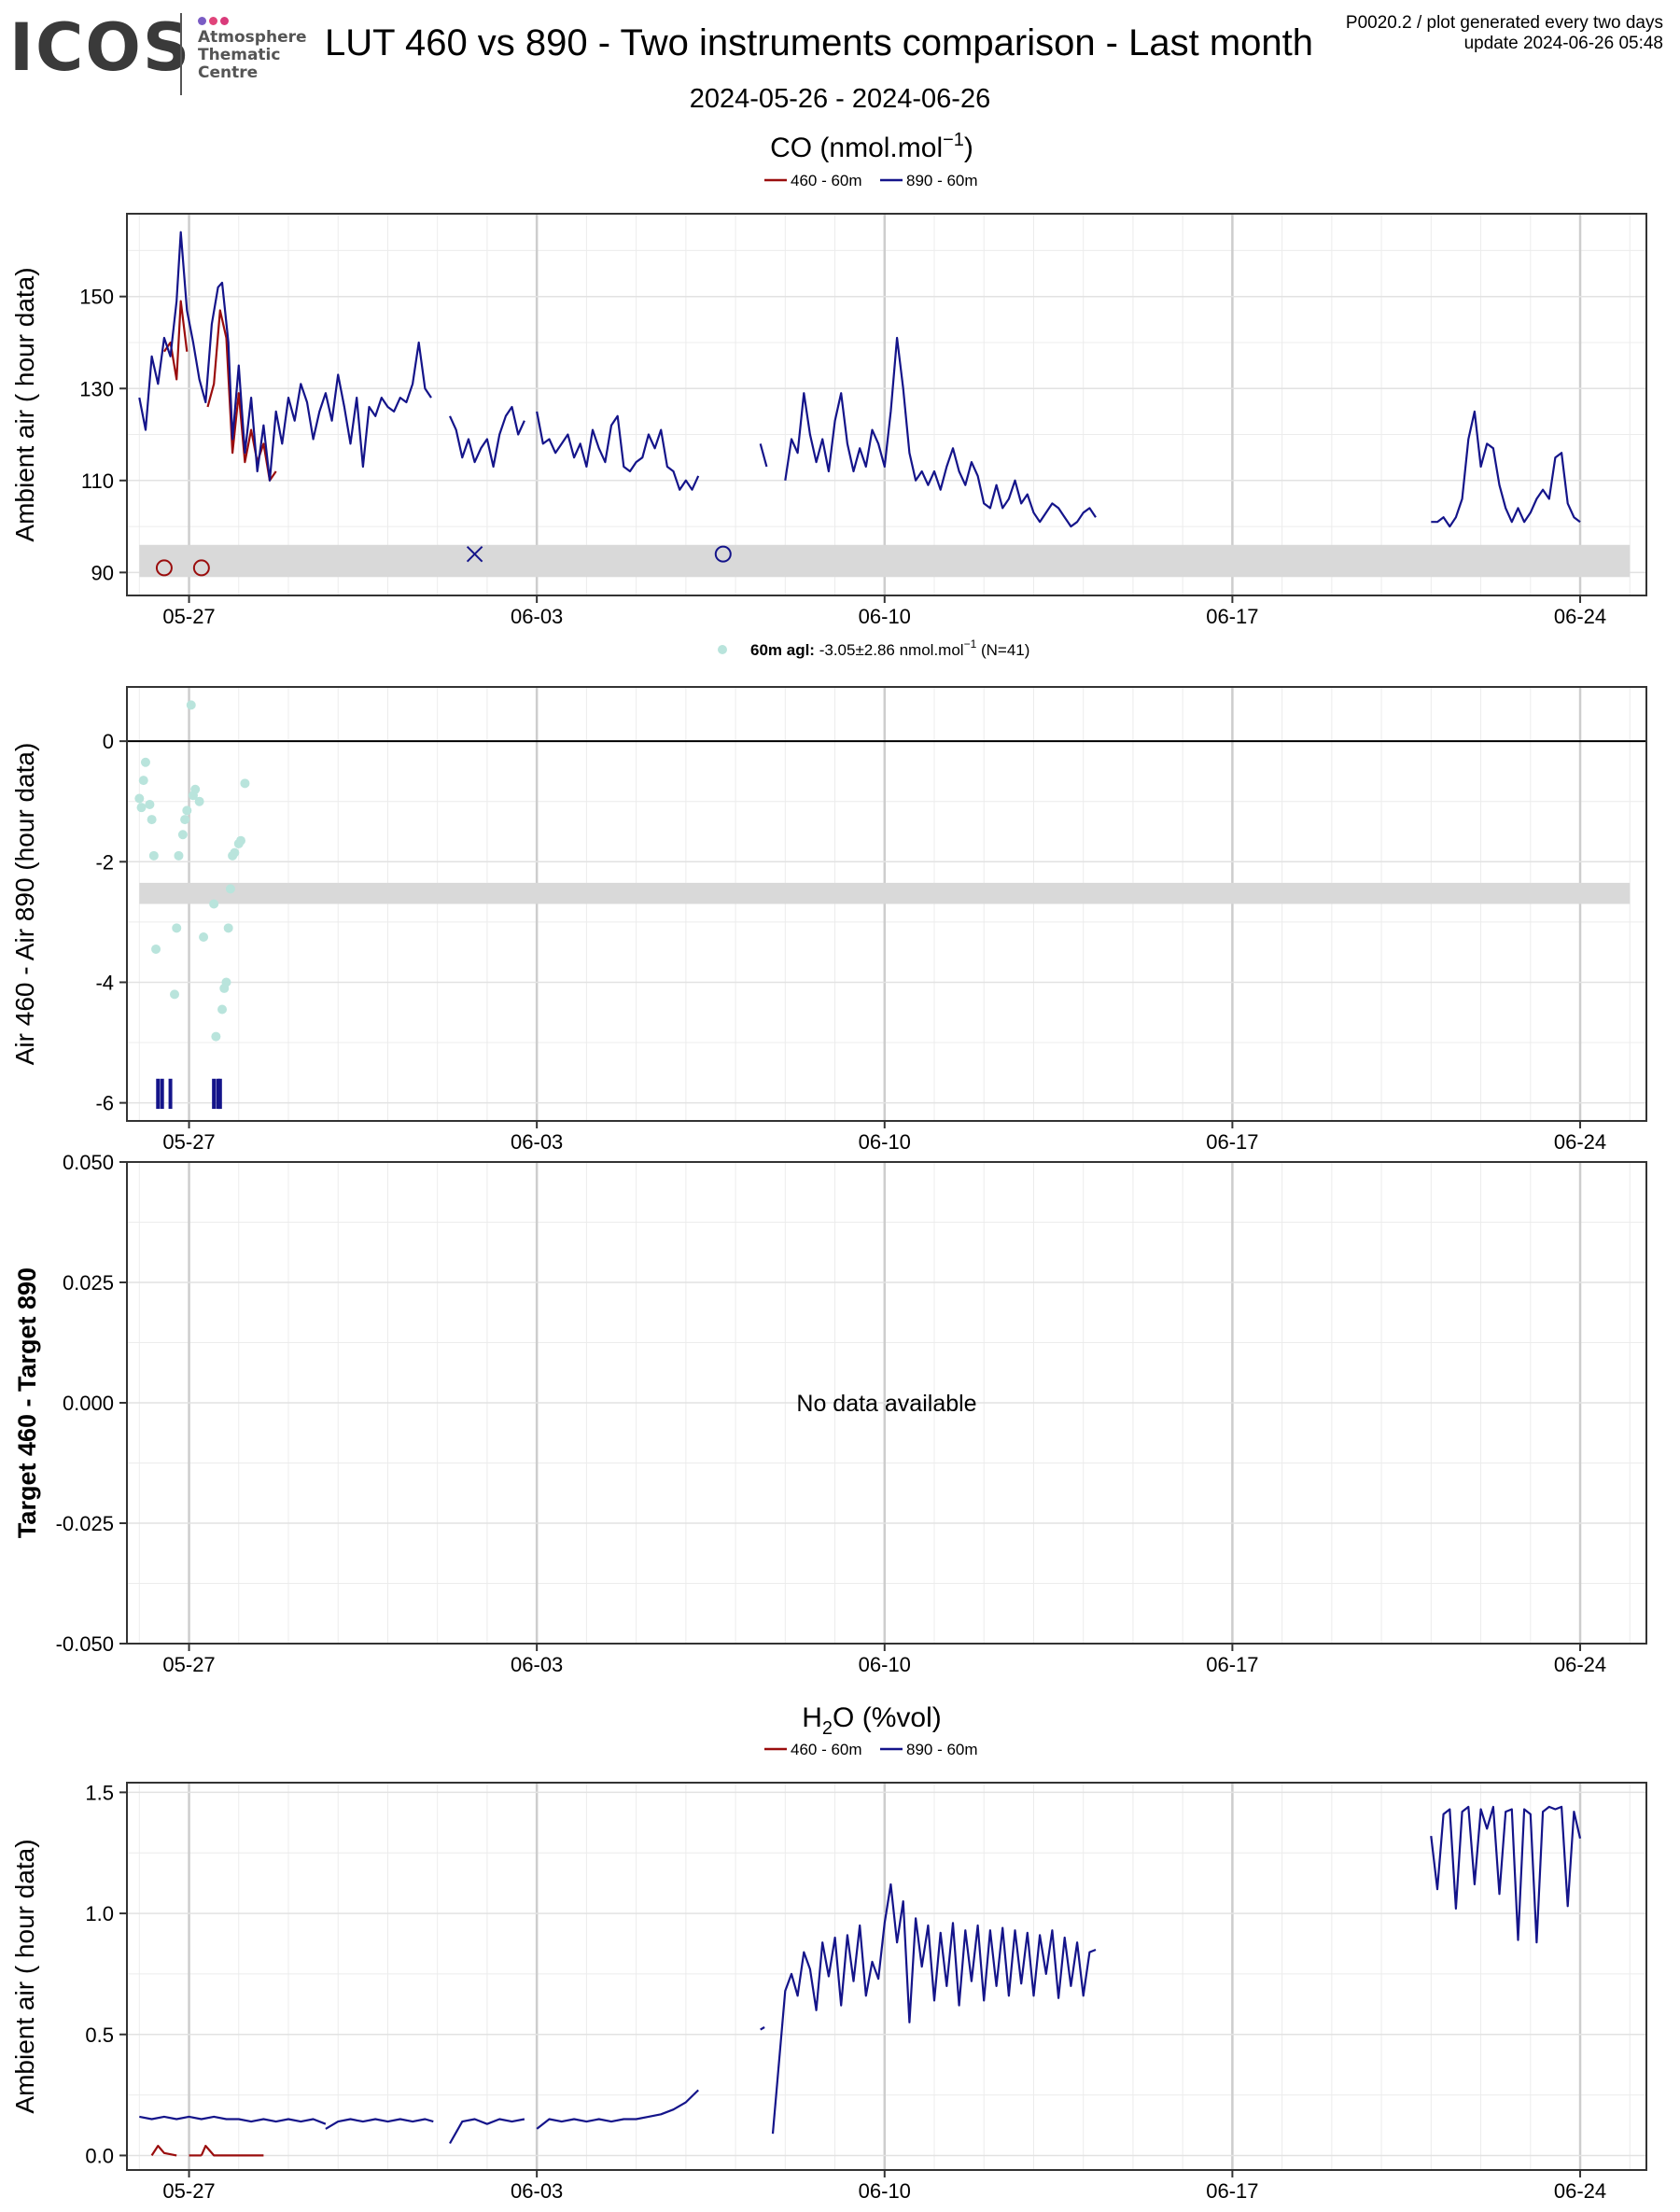 This screenshot has width=1680, height=2212. Describe the element at coordinates (102, 572) in the screenshot. I see `y-tick-label: 90` at that location.